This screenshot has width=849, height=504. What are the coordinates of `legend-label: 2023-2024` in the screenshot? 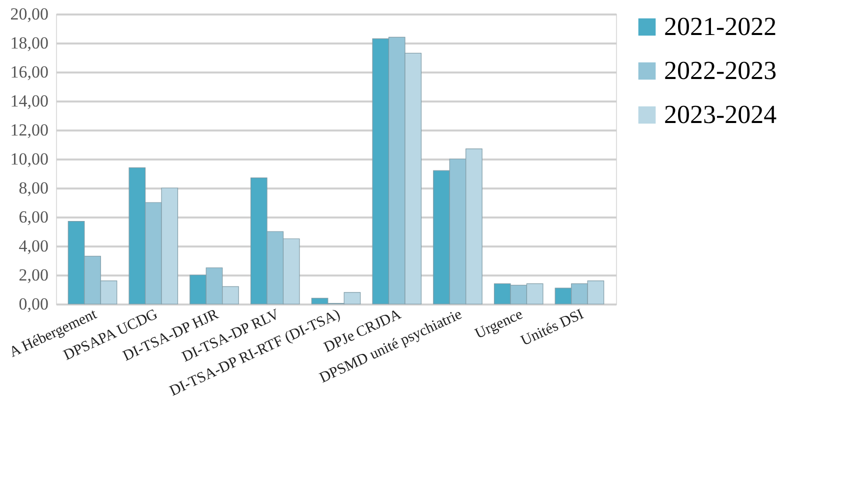 It's located at (720, 114).